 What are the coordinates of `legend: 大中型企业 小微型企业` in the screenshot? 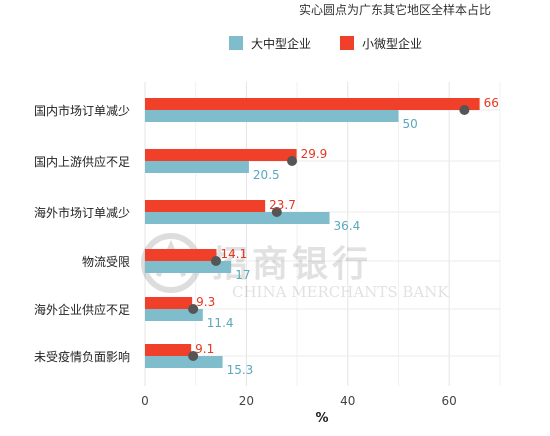 It's located at (325, 43).